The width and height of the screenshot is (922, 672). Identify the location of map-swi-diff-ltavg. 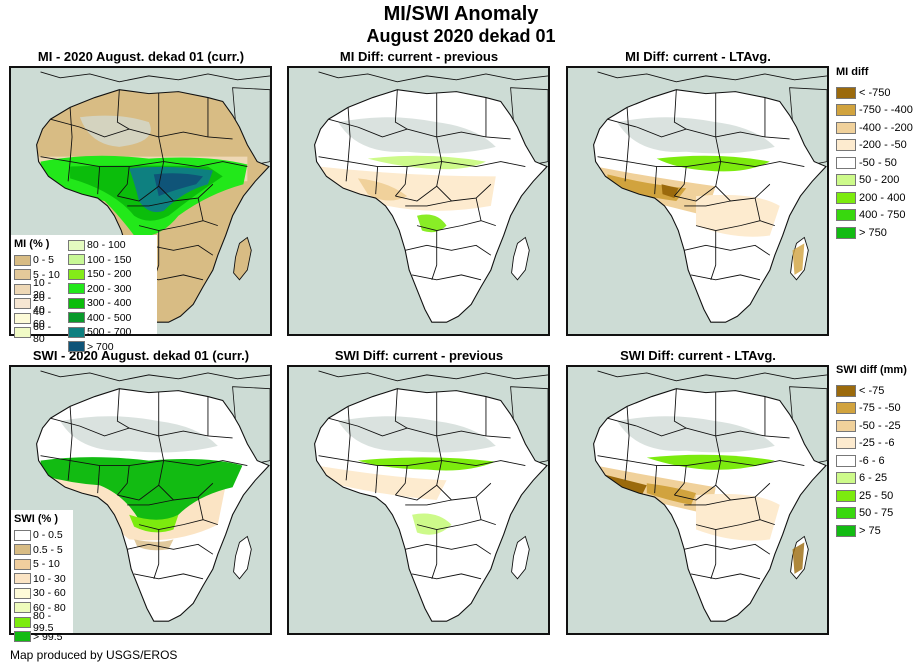
(697, 500).